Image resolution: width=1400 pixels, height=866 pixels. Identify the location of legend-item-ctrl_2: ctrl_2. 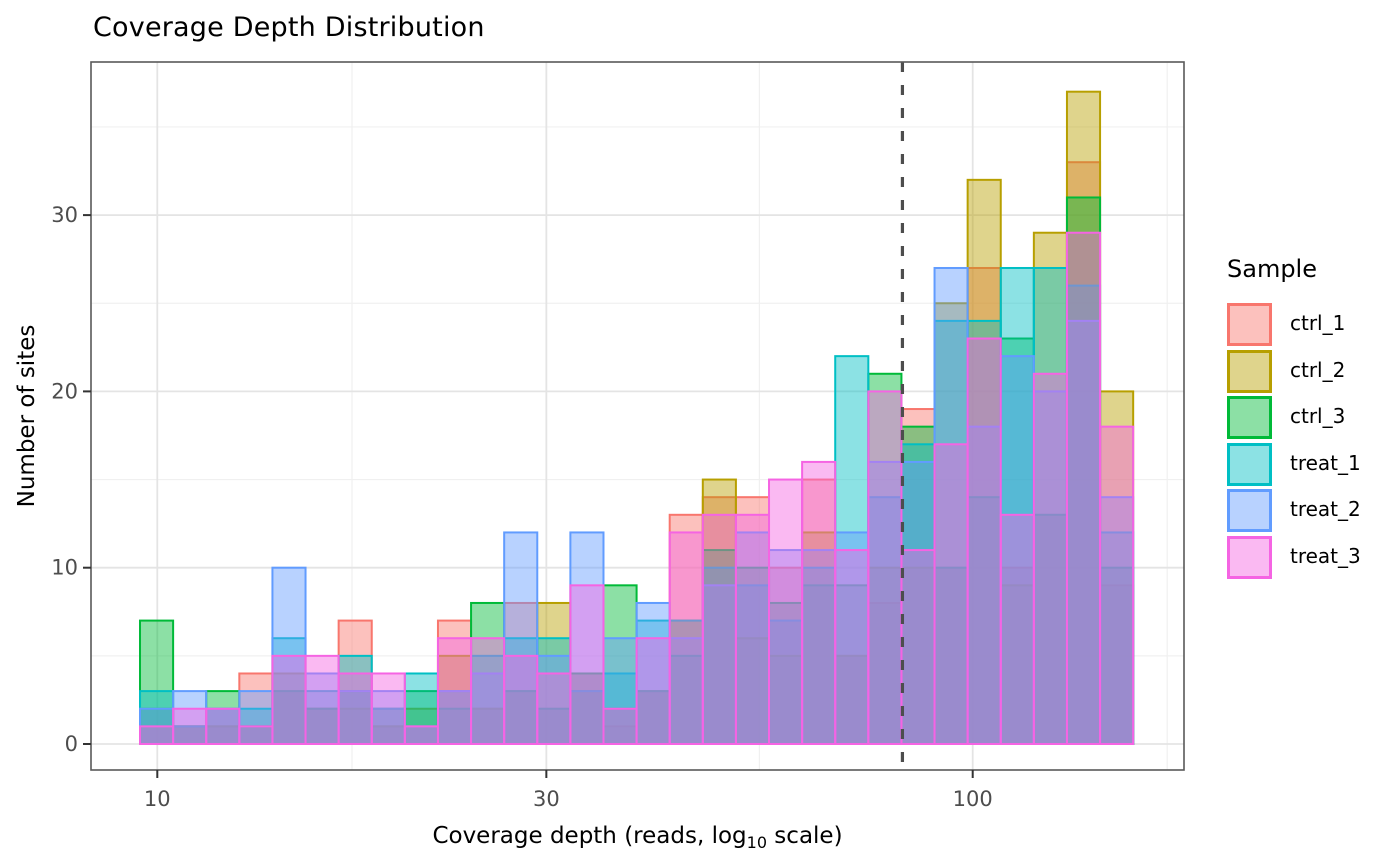
(1312, 373).